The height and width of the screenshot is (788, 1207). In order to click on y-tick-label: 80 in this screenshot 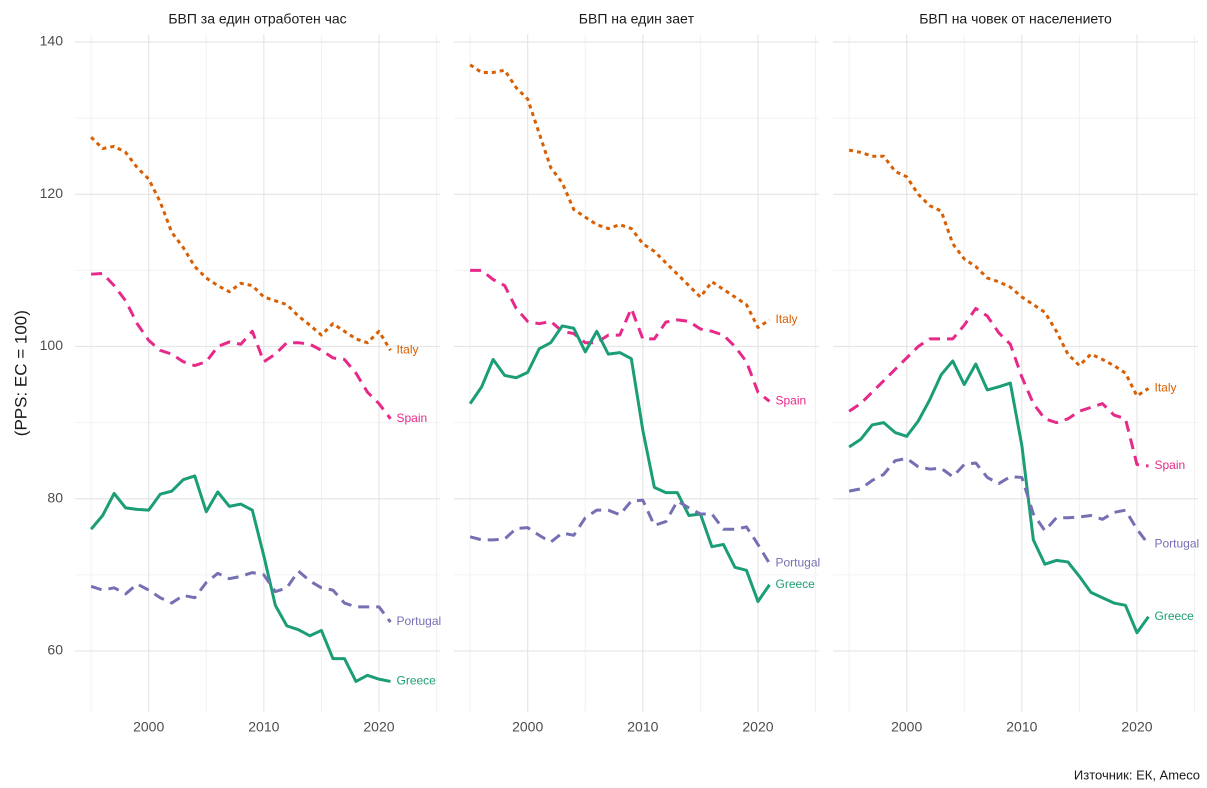, I will do `click(55, 497)`.